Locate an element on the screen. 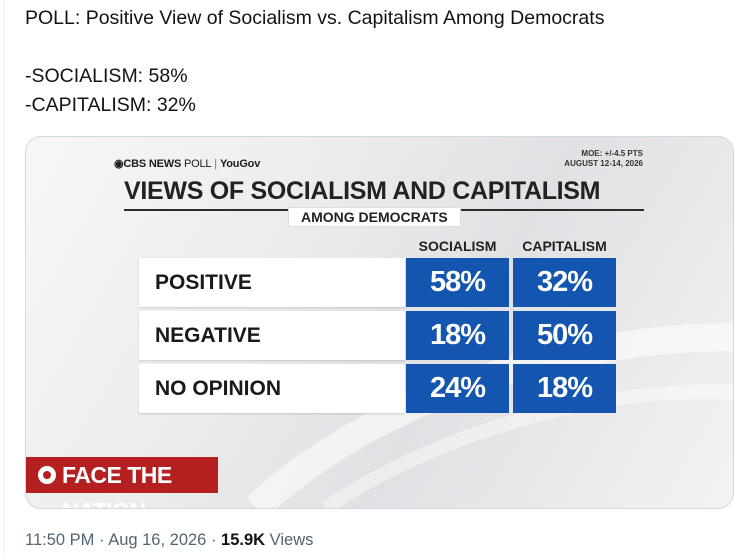 Image resolution: width=749 pixels, height=558 pixels. row-label-negative: NEGATIVE is located at coordinates (272, 335).